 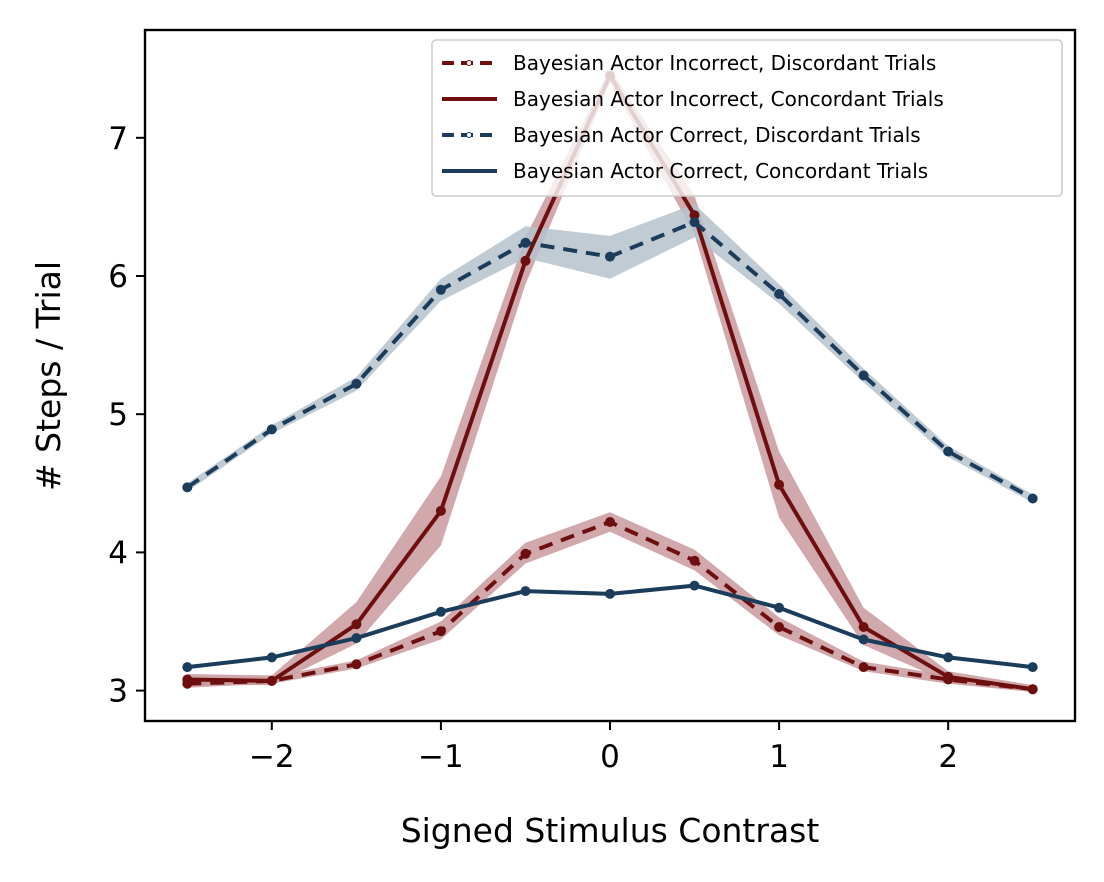 What do you see at coordinates (118, 692) in the screenshot?
I see `y-tick-label: 3` at bounding box center [118, 692].